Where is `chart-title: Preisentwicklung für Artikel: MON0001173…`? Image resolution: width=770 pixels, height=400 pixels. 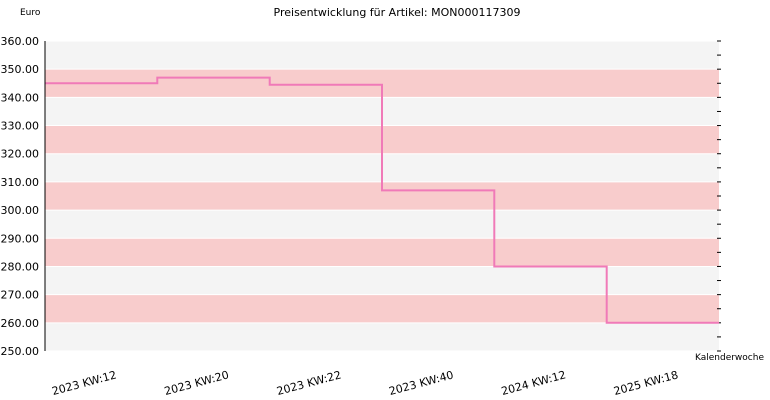
chart-title: Preisentwicklung für Artikel: MON0001173… is located at coordinates (397, 12).